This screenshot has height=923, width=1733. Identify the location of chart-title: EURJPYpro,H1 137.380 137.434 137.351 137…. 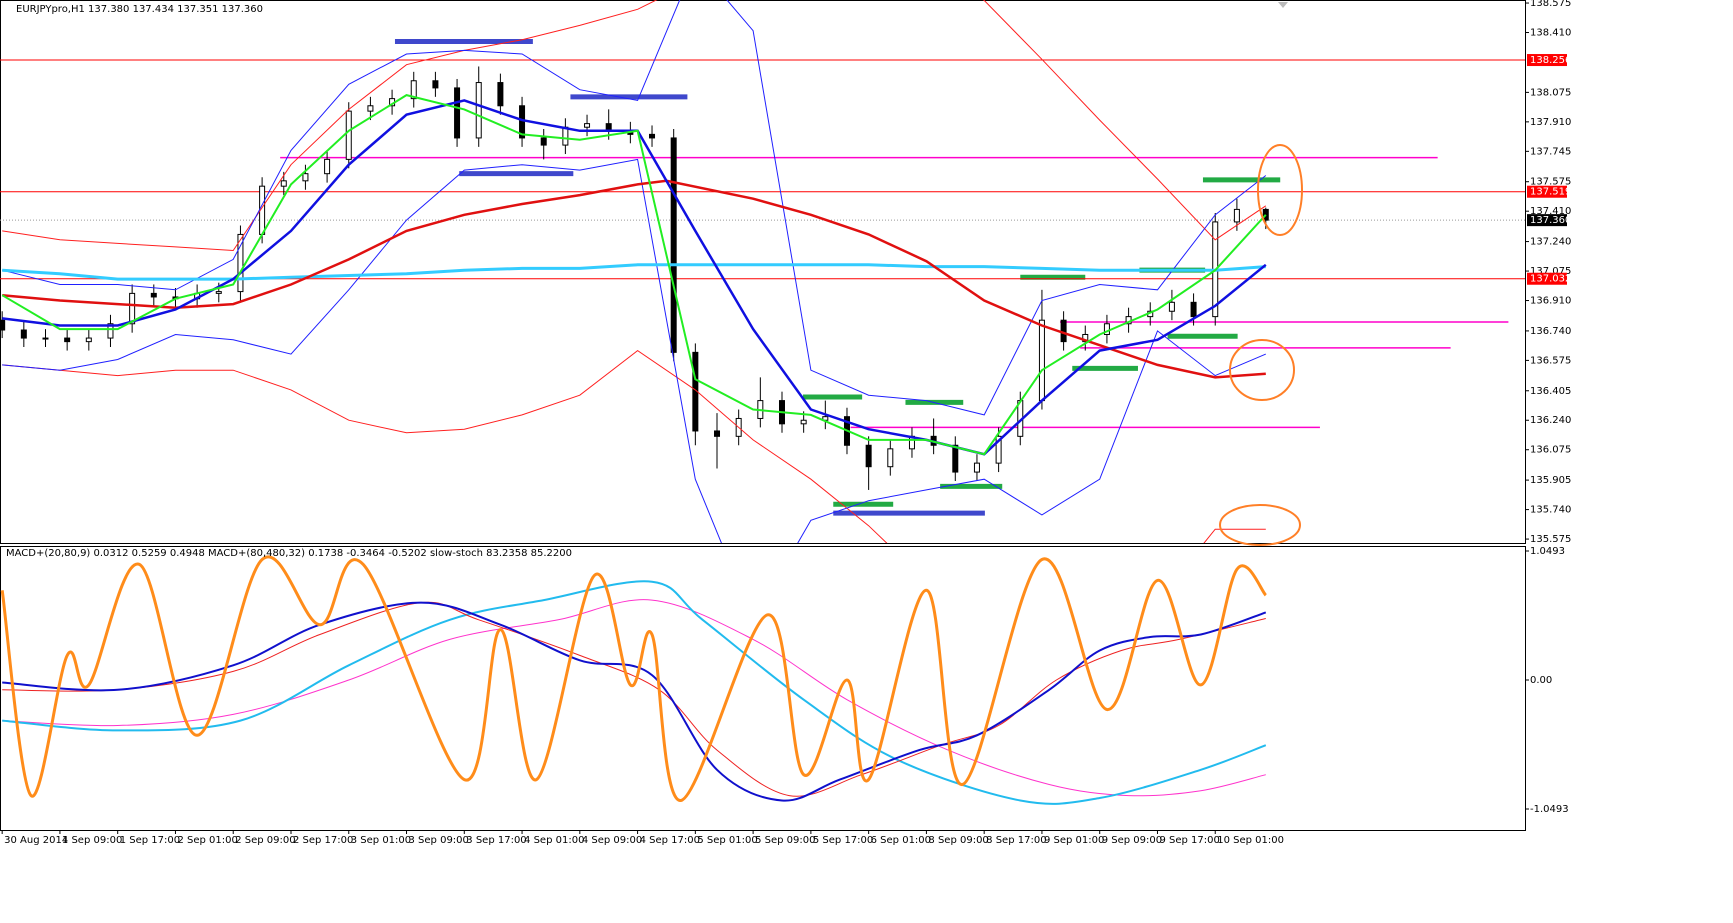
(139, 9).